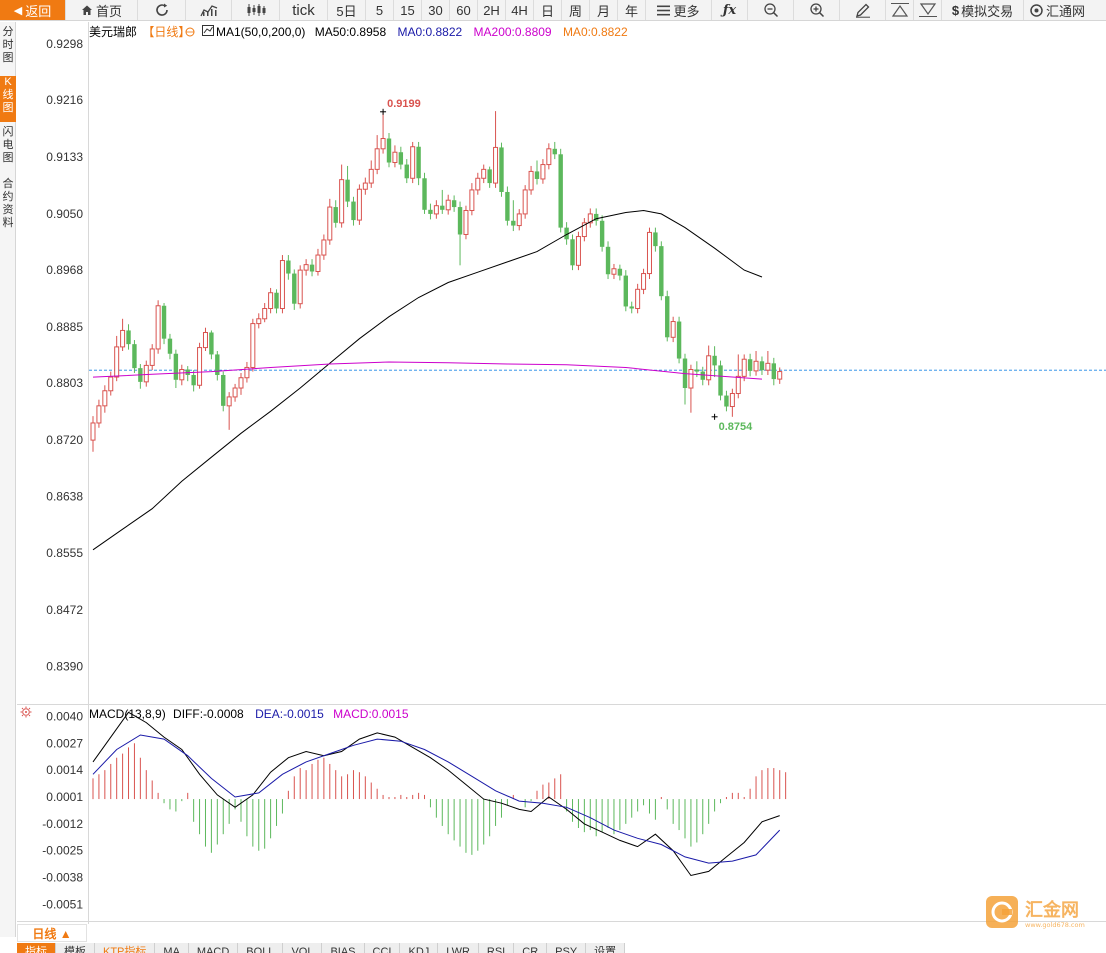 The height and width of the screenshot is (953, 1106). What do you see at coordinates (102, 10) in the screenshot?
I see `home-button: 首页` at bounding box center [102, 10].